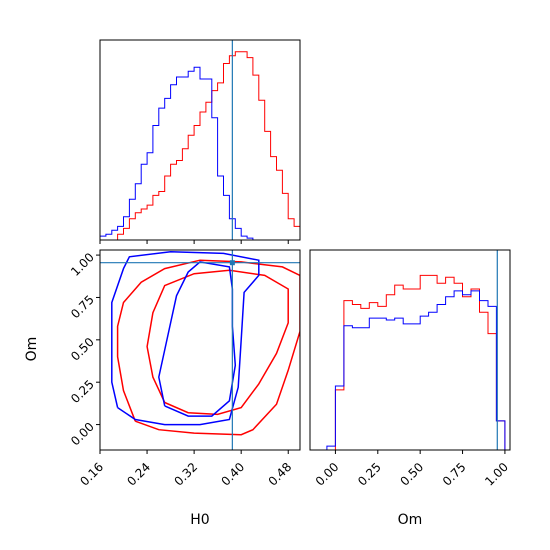 This screenshot has width=550, height=550. What do you see at coordinates (199, 153) in the screenshot?
I see `h0-hist-series-2-step` at bounding box center [199, 153].